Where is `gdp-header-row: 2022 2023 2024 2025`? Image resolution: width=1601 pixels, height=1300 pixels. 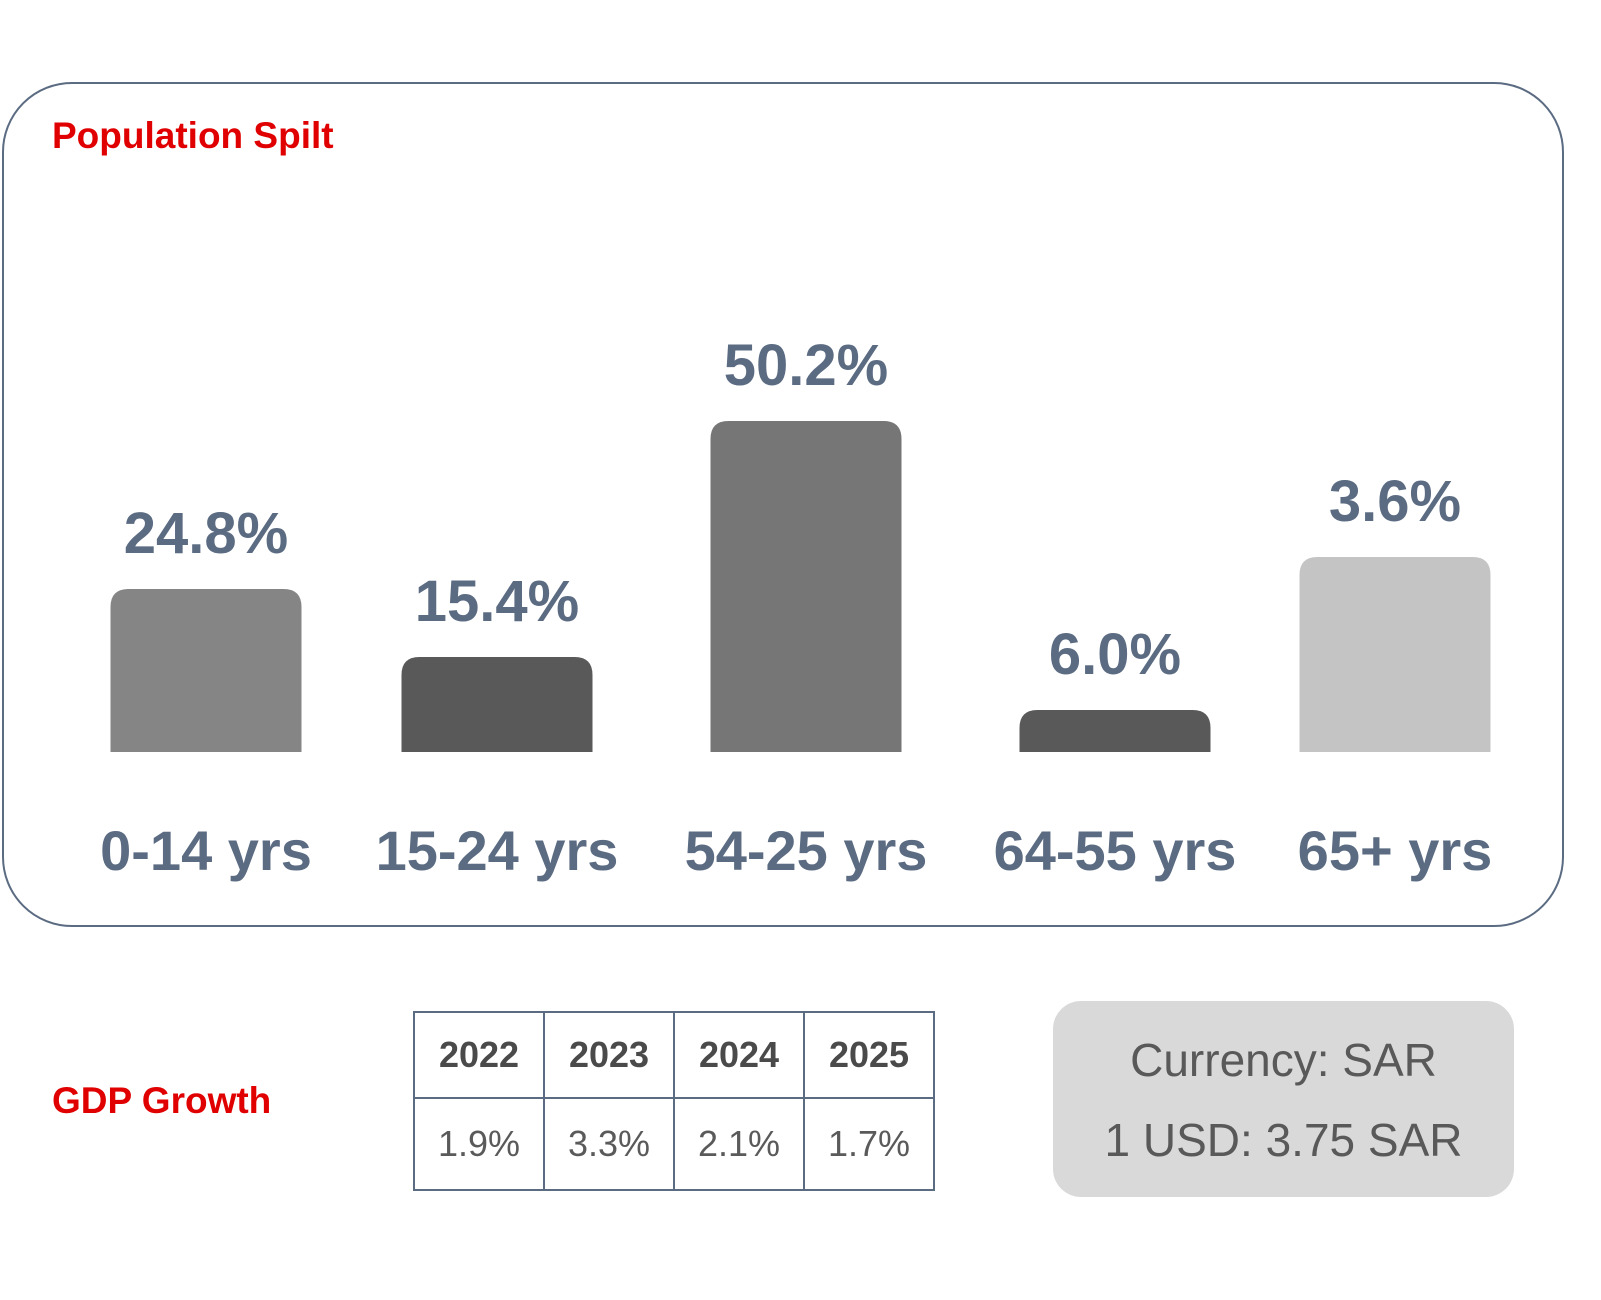
gdp-header-row: 2022 2023 2024 2025 is located at coordinates (674, 1055).